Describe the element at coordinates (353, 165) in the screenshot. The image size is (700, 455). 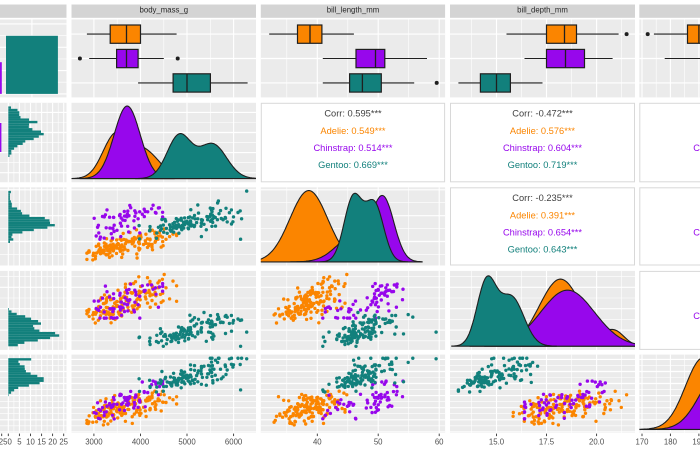
I see `svg-text: Gentoo: 0.669***` at that location.